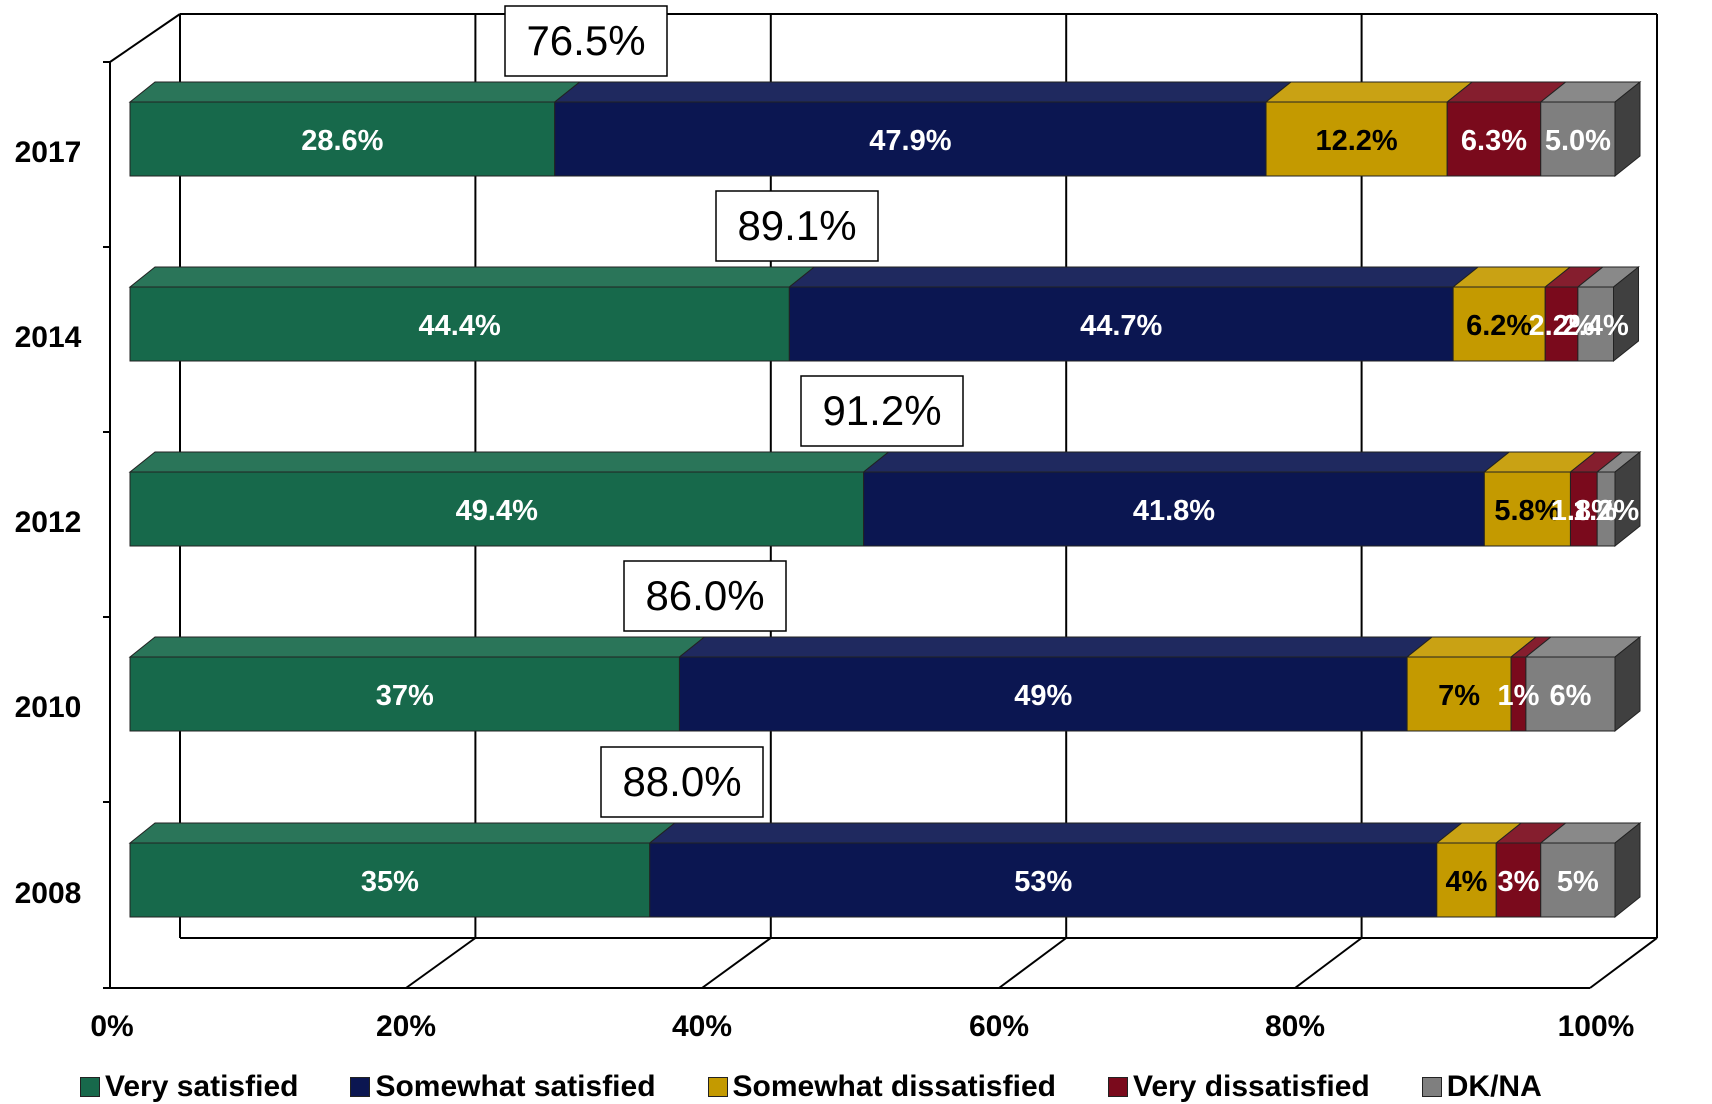 Image resolution: width=1712 pixels, height=1104 pixels. I want to click on data-label: 37%, so click(405, 696).